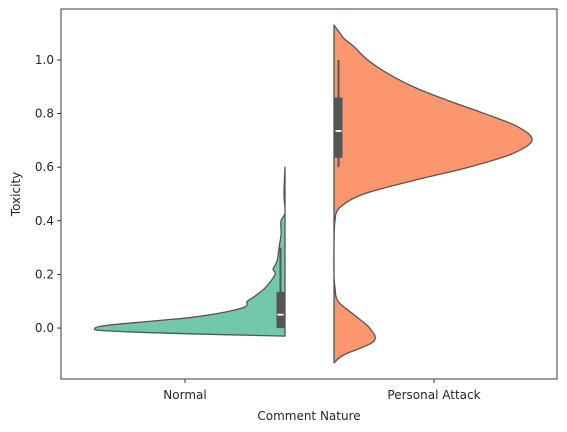 Image resolution: width=567 pixels, height=432 pixels. I want to click on x-tick-label: Normal, so click(184, 395).